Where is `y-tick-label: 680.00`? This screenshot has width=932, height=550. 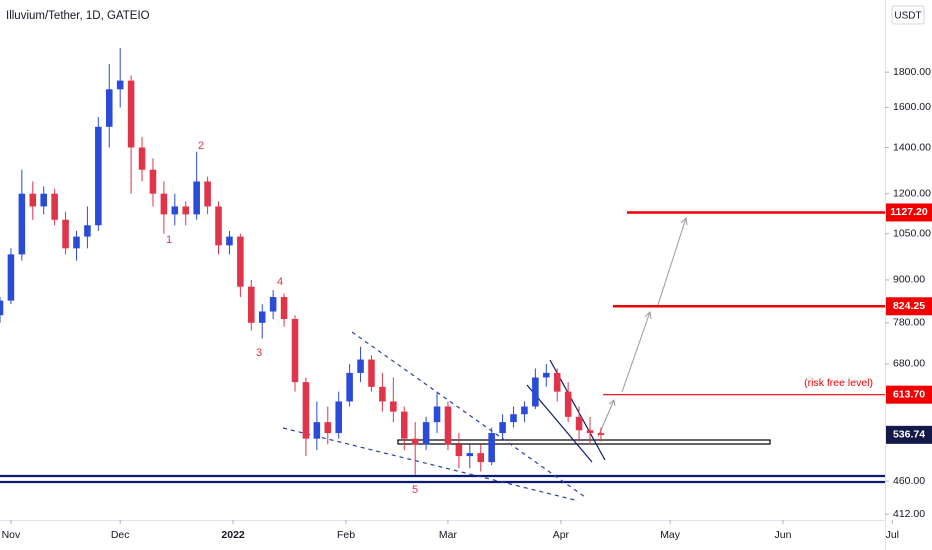 y-tick-label: 680.00 is located at coordinates (909, 364).